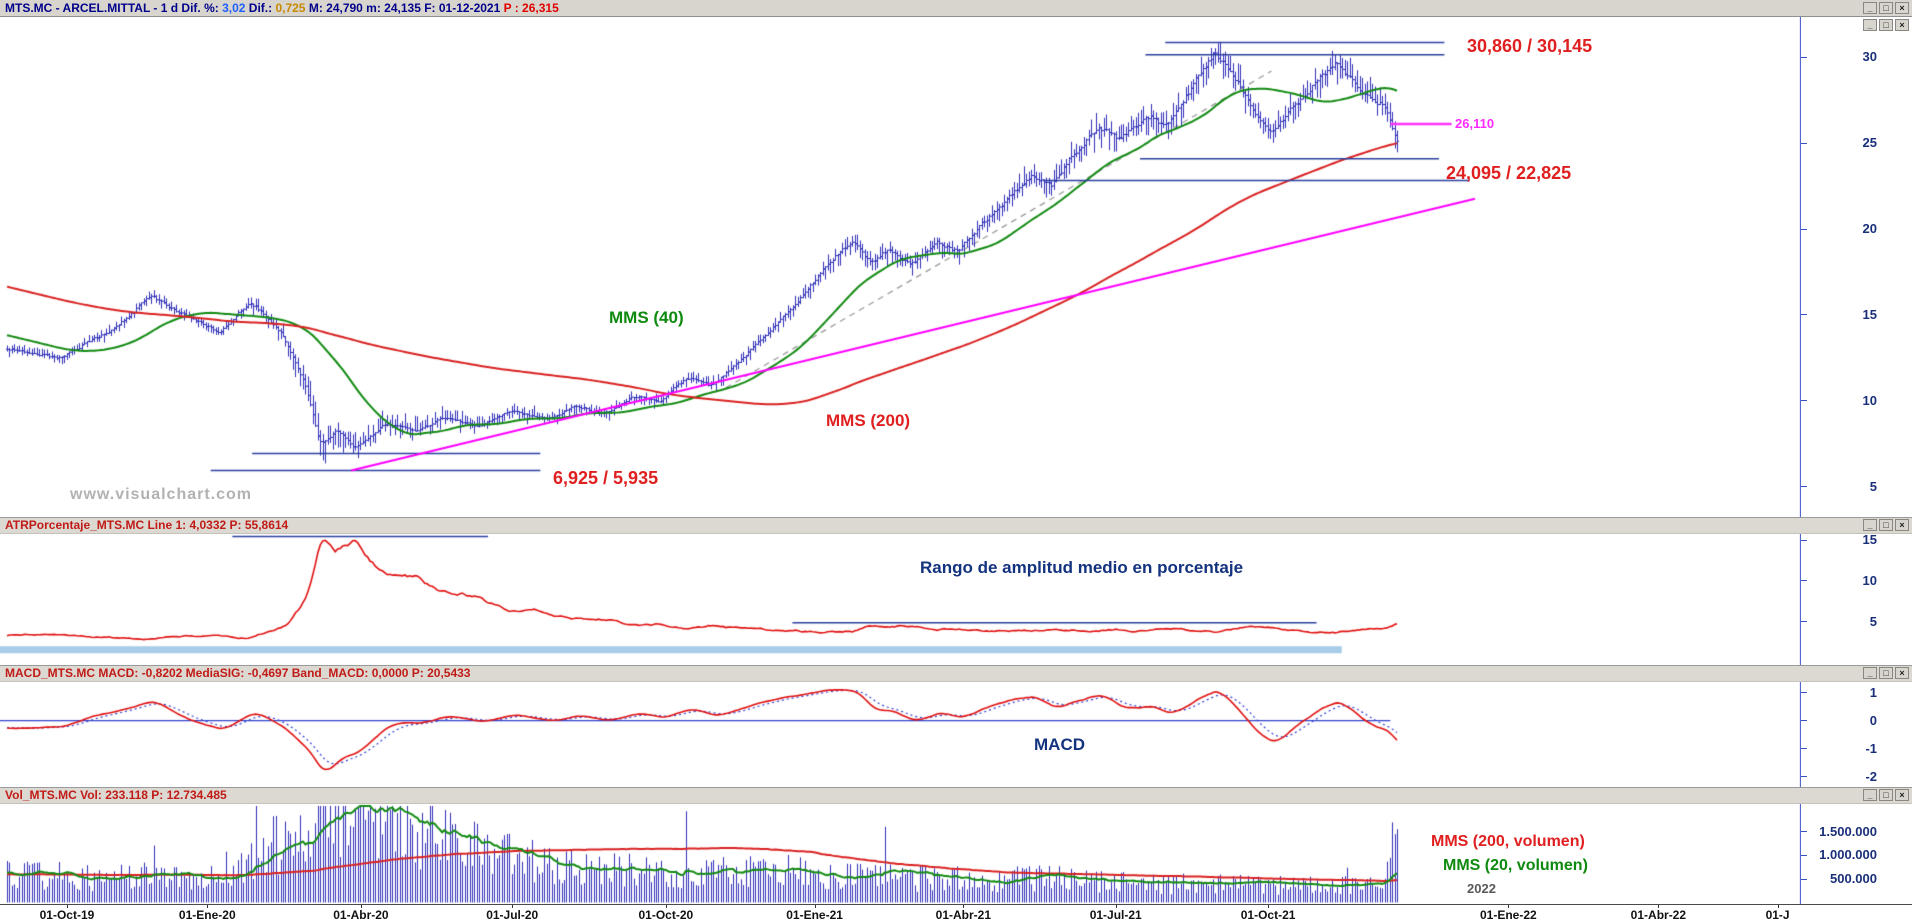 This screenshot has width=1912, height=922. I want to click on price-y-axis: 30 25 20 15 10 5, so click(1856, 267).